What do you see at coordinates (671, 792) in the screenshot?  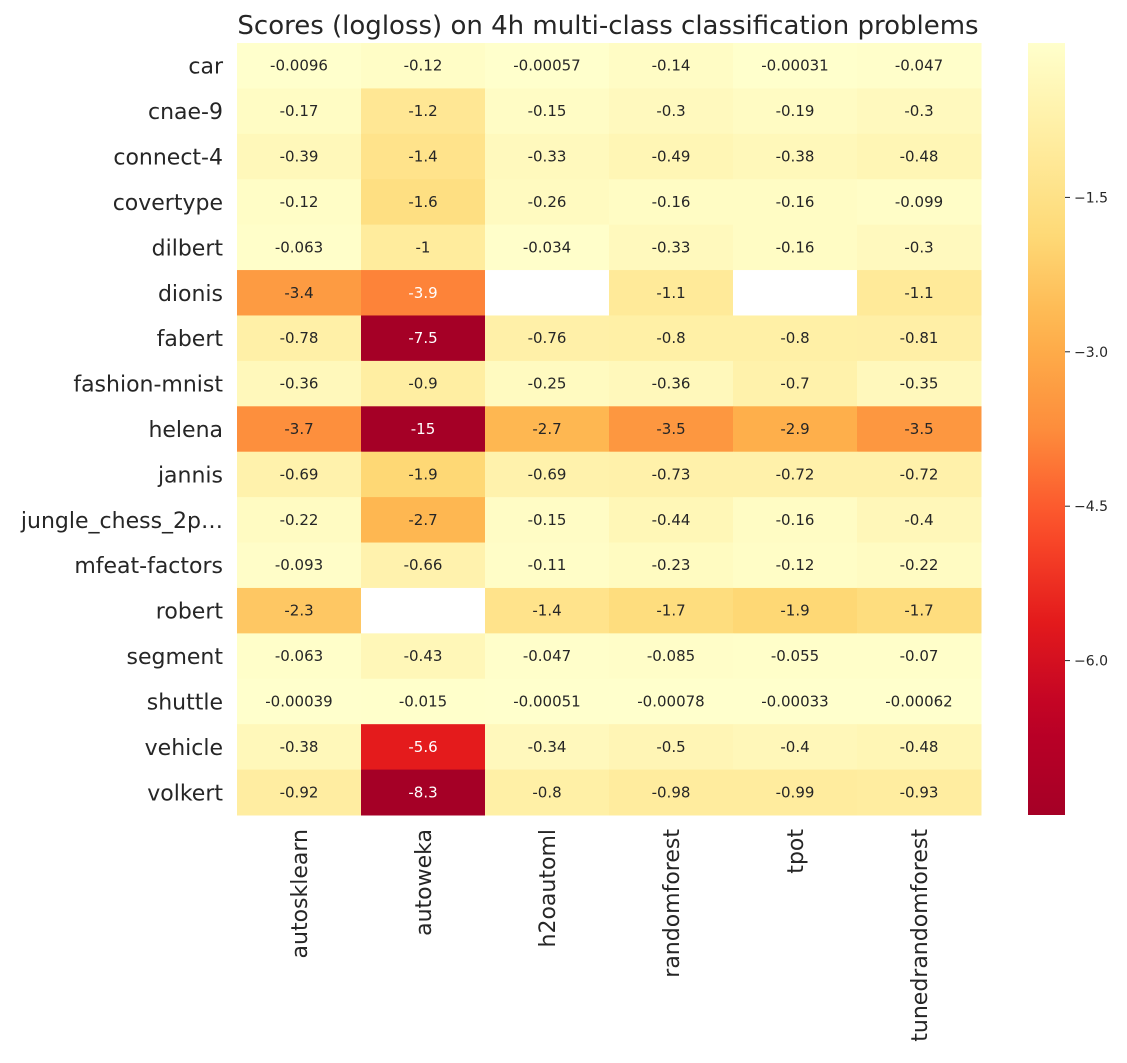 I see `heatmap-cell-value: -0.98` at bounding box center [671, 792].